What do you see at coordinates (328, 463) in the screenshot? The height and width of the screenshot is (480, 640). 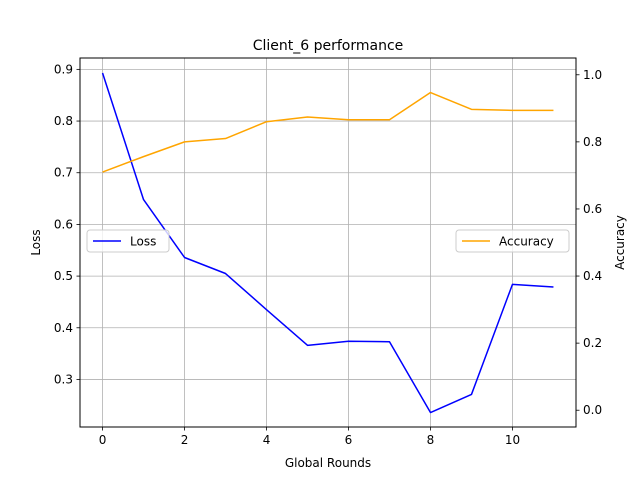 I see `x-axis-label: Global Rounds` at bounding box center [328, 463].